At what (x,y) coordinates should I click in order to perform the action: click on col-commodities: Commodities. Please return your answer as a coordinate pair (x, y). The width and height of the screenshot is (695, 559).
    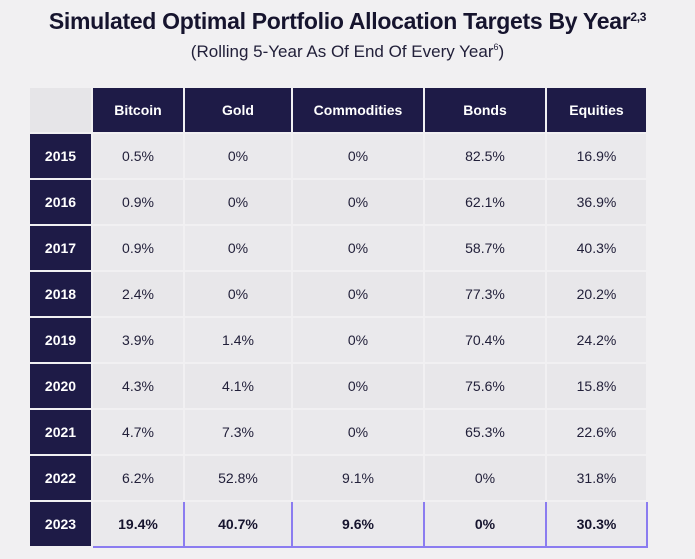
    Looking at the image, I should click on (358, 110).